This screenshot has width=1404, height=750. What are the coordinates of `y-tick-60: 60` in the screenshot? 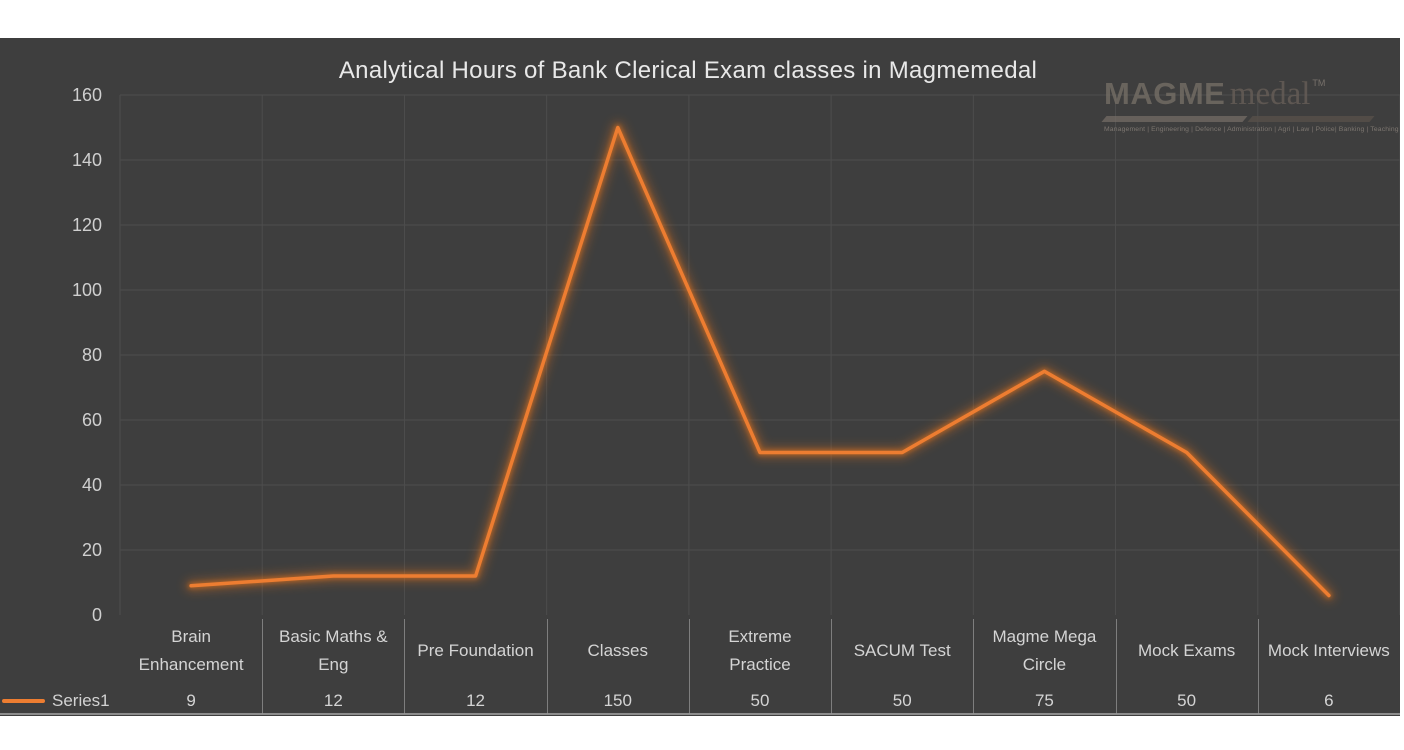 It's located at (91, 420).